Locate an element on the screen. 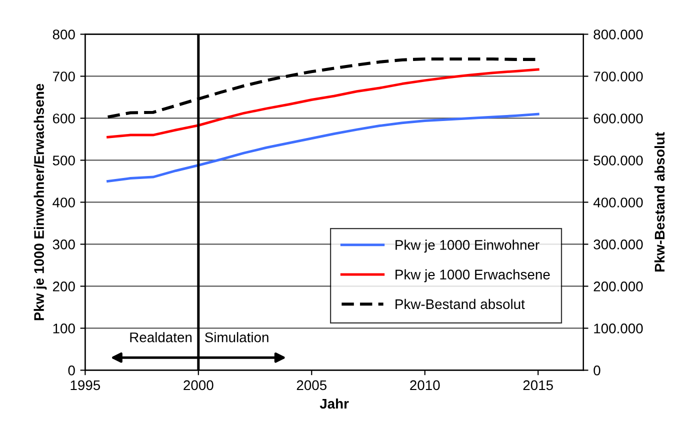 The width and height of the screenshot is (676, 428). y2-tick-label: 100.000 is located at coordinates (618, 329).